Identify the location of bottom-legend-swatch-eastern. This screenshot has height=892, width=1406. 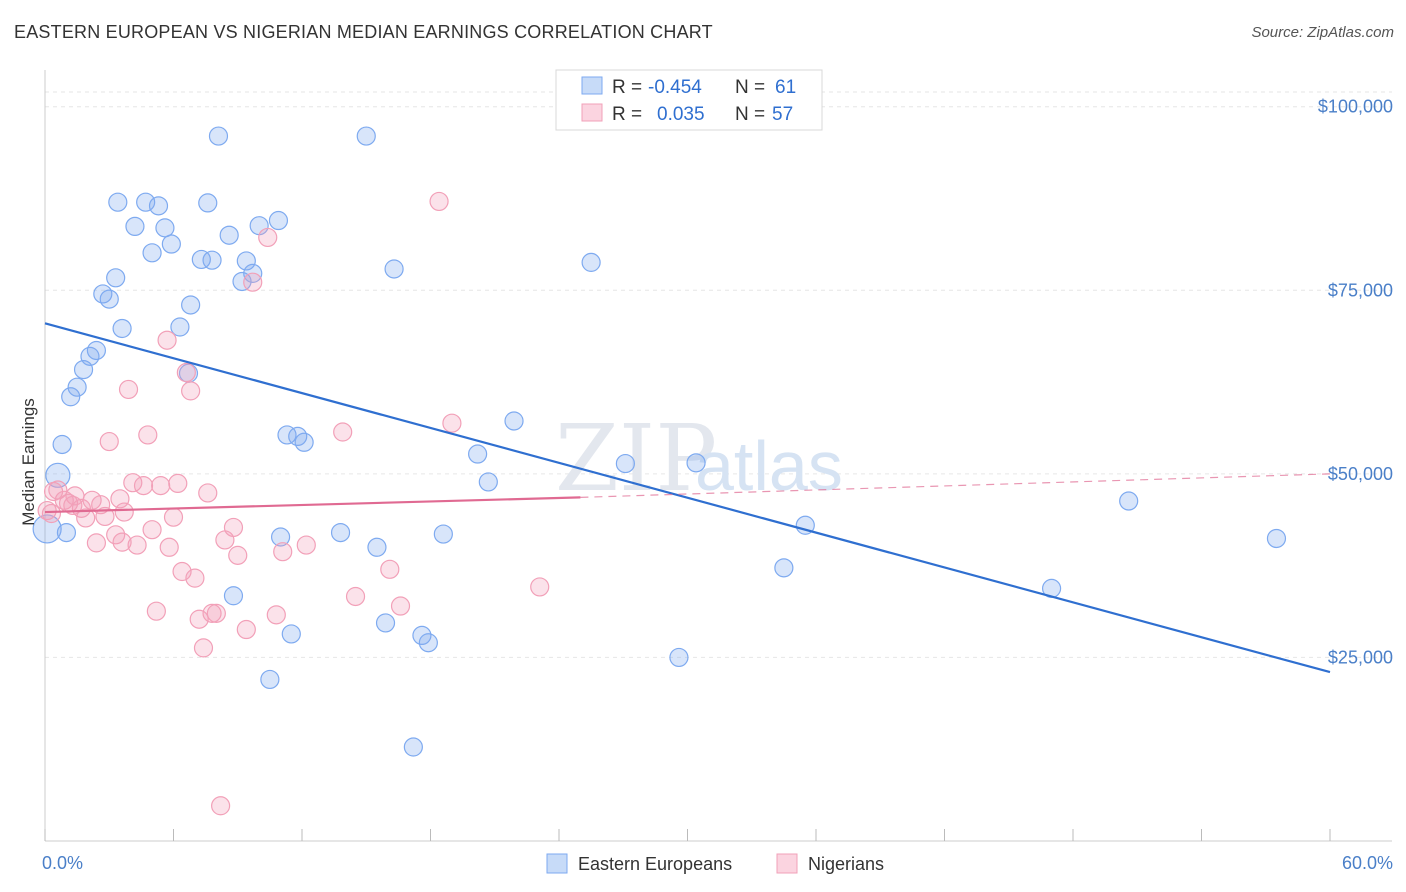
(557, 863).